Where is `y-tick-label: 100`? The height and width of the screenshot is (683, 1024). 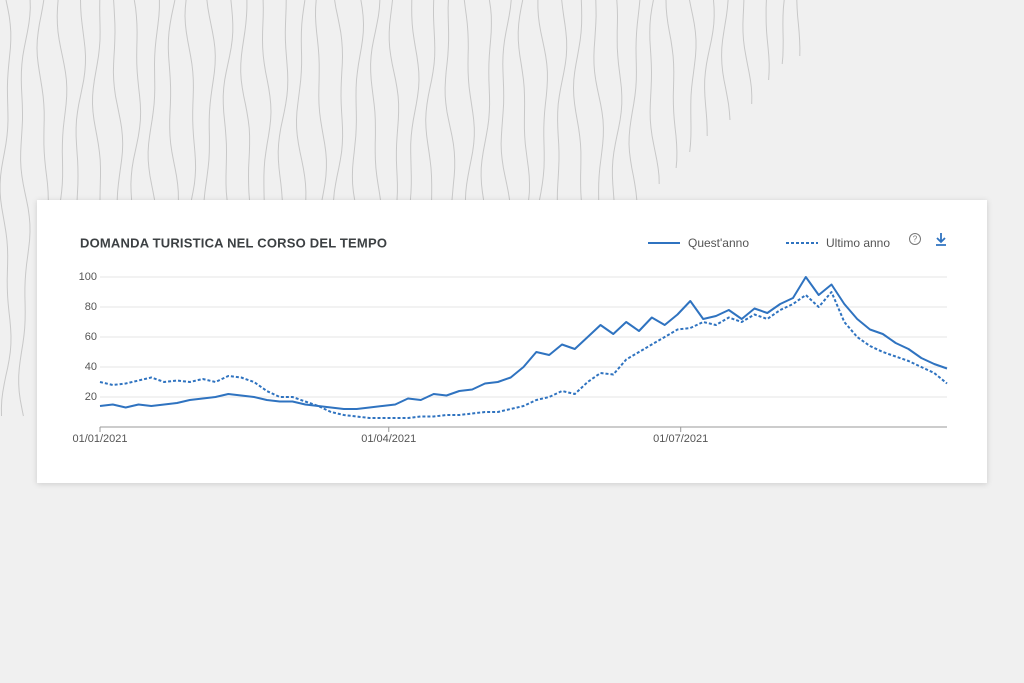
y-tick-label: 100 is located at coordinates (88, 277).